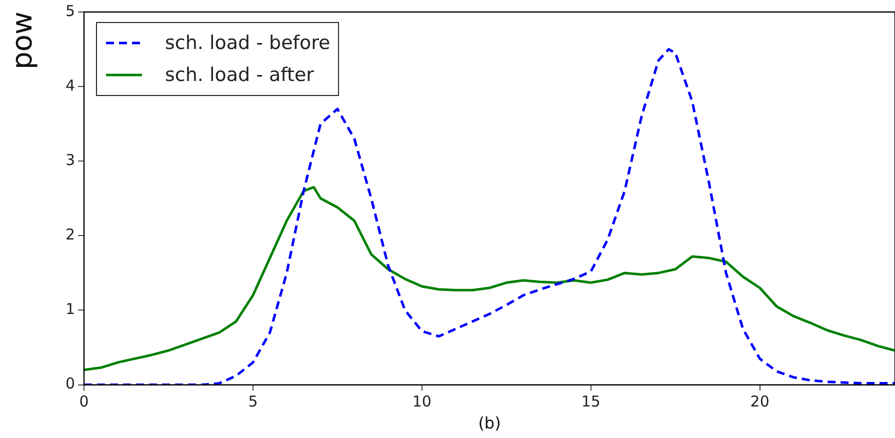 The image size is (895, 438). I want to click on x-tick-label: 20, so click(760, 401).